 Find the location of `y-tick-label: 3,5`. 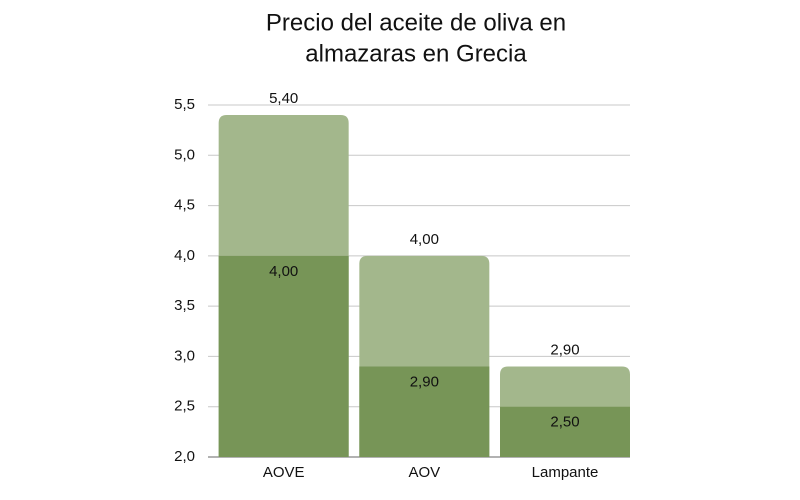

y-tick-label: 3,5 is located at coordinates (184, 305).